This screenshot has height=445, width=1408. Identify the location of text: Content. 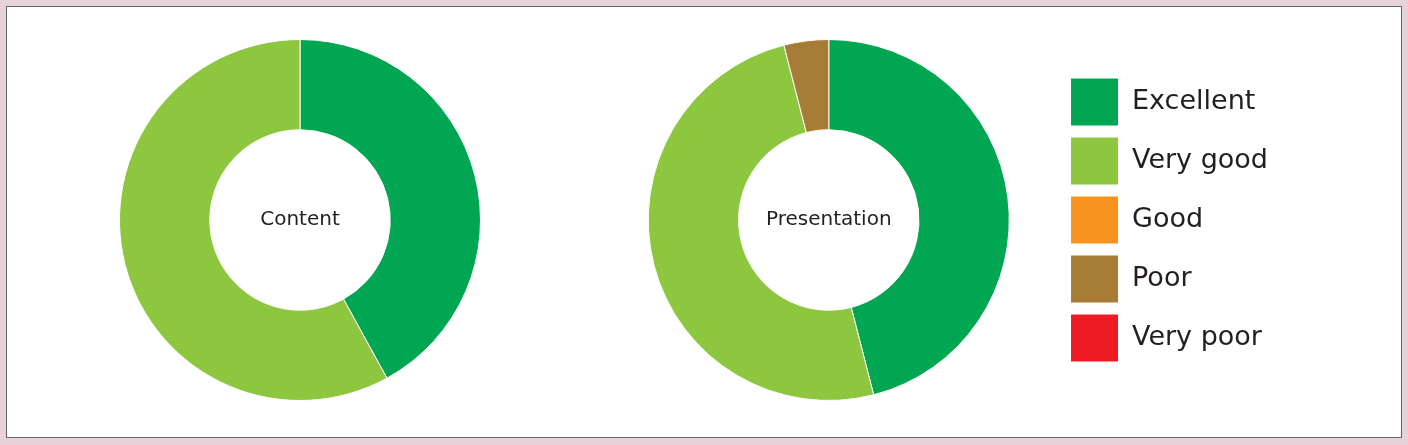
(300, 218).